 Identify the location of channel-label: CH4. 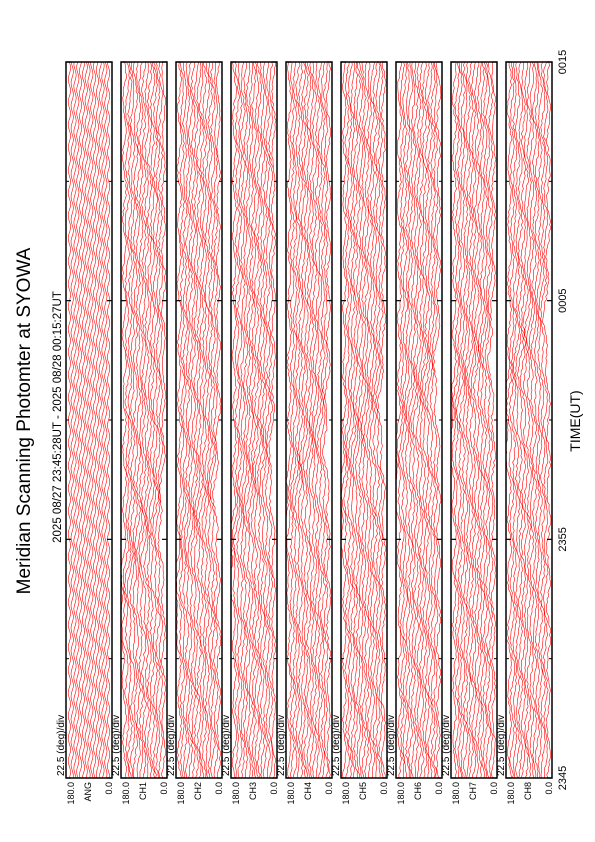
(308, 791).